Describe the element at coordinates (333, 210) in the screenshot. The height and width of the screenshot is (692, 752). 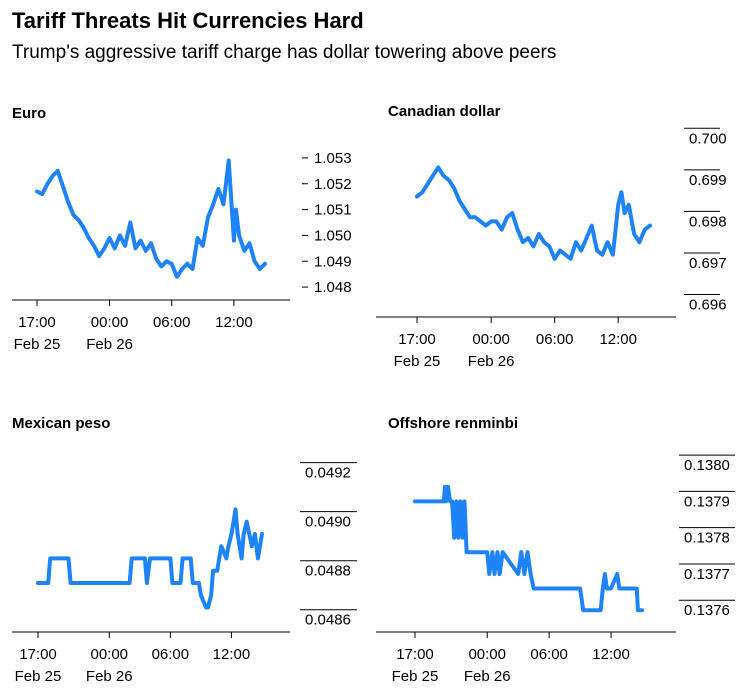
I see `y-tick-label: 1.051` at that location.